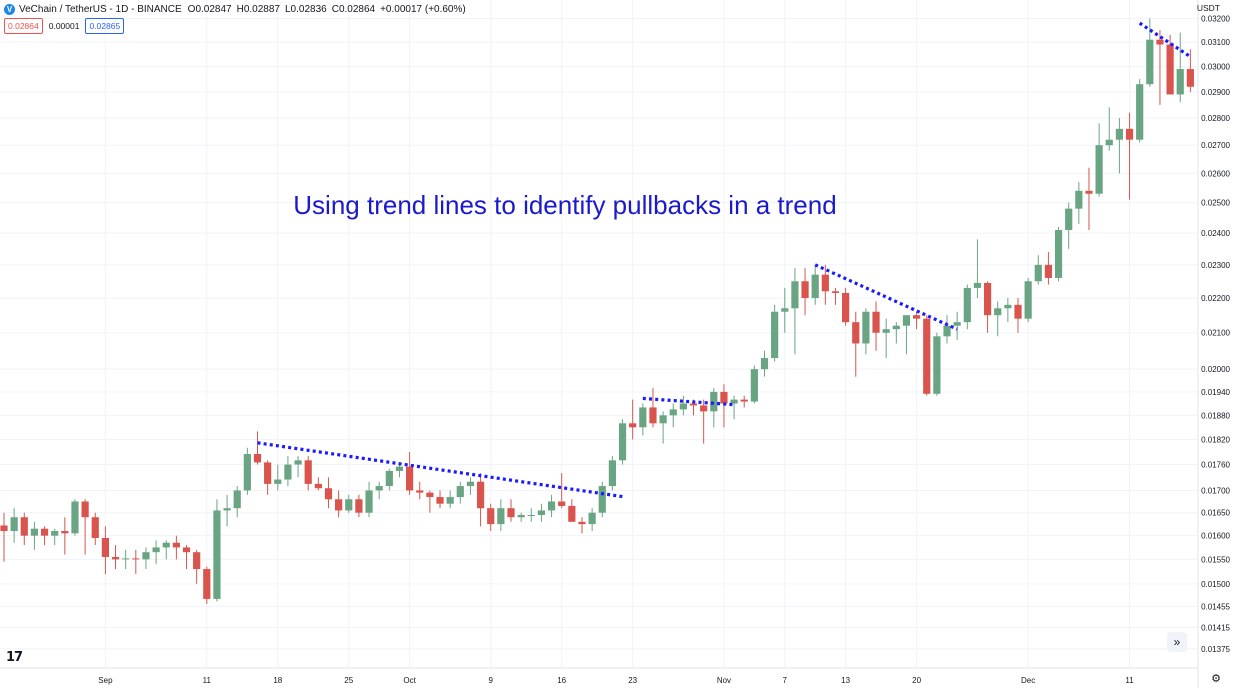 This screenshot has height=688, width=1236. Describe the element at coordinates (561, 680) in the screenshot. I see `time-tick-label: 16` at that location.